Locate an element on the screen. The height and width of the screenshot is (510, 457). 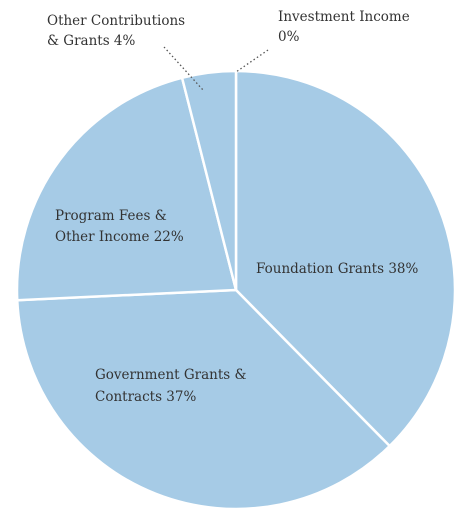
label-foundation-grants: Foundation Grants 38% is located at coordinates (337, 269).